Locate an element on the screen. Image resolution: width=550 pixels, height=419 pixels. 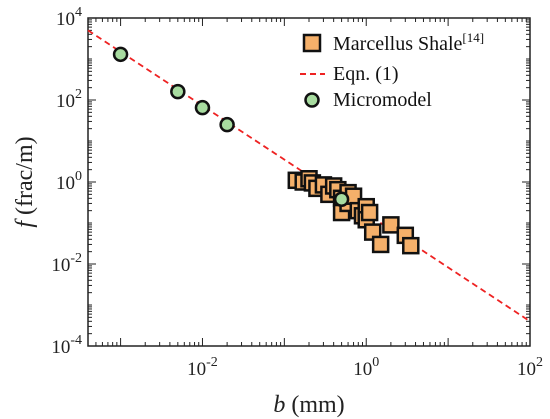
legend: Marcellus Shale[14] Eqn. (1) Micromodel is located at coordinates (392, 70).